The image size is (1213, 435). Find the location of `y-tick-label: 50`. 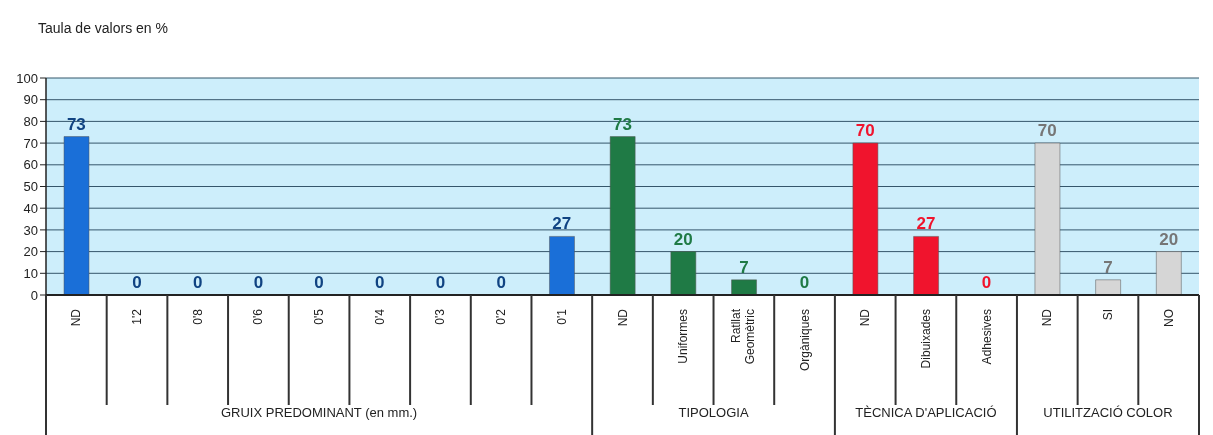

y-tick-label: 50 is located at coordinates (30, 187).